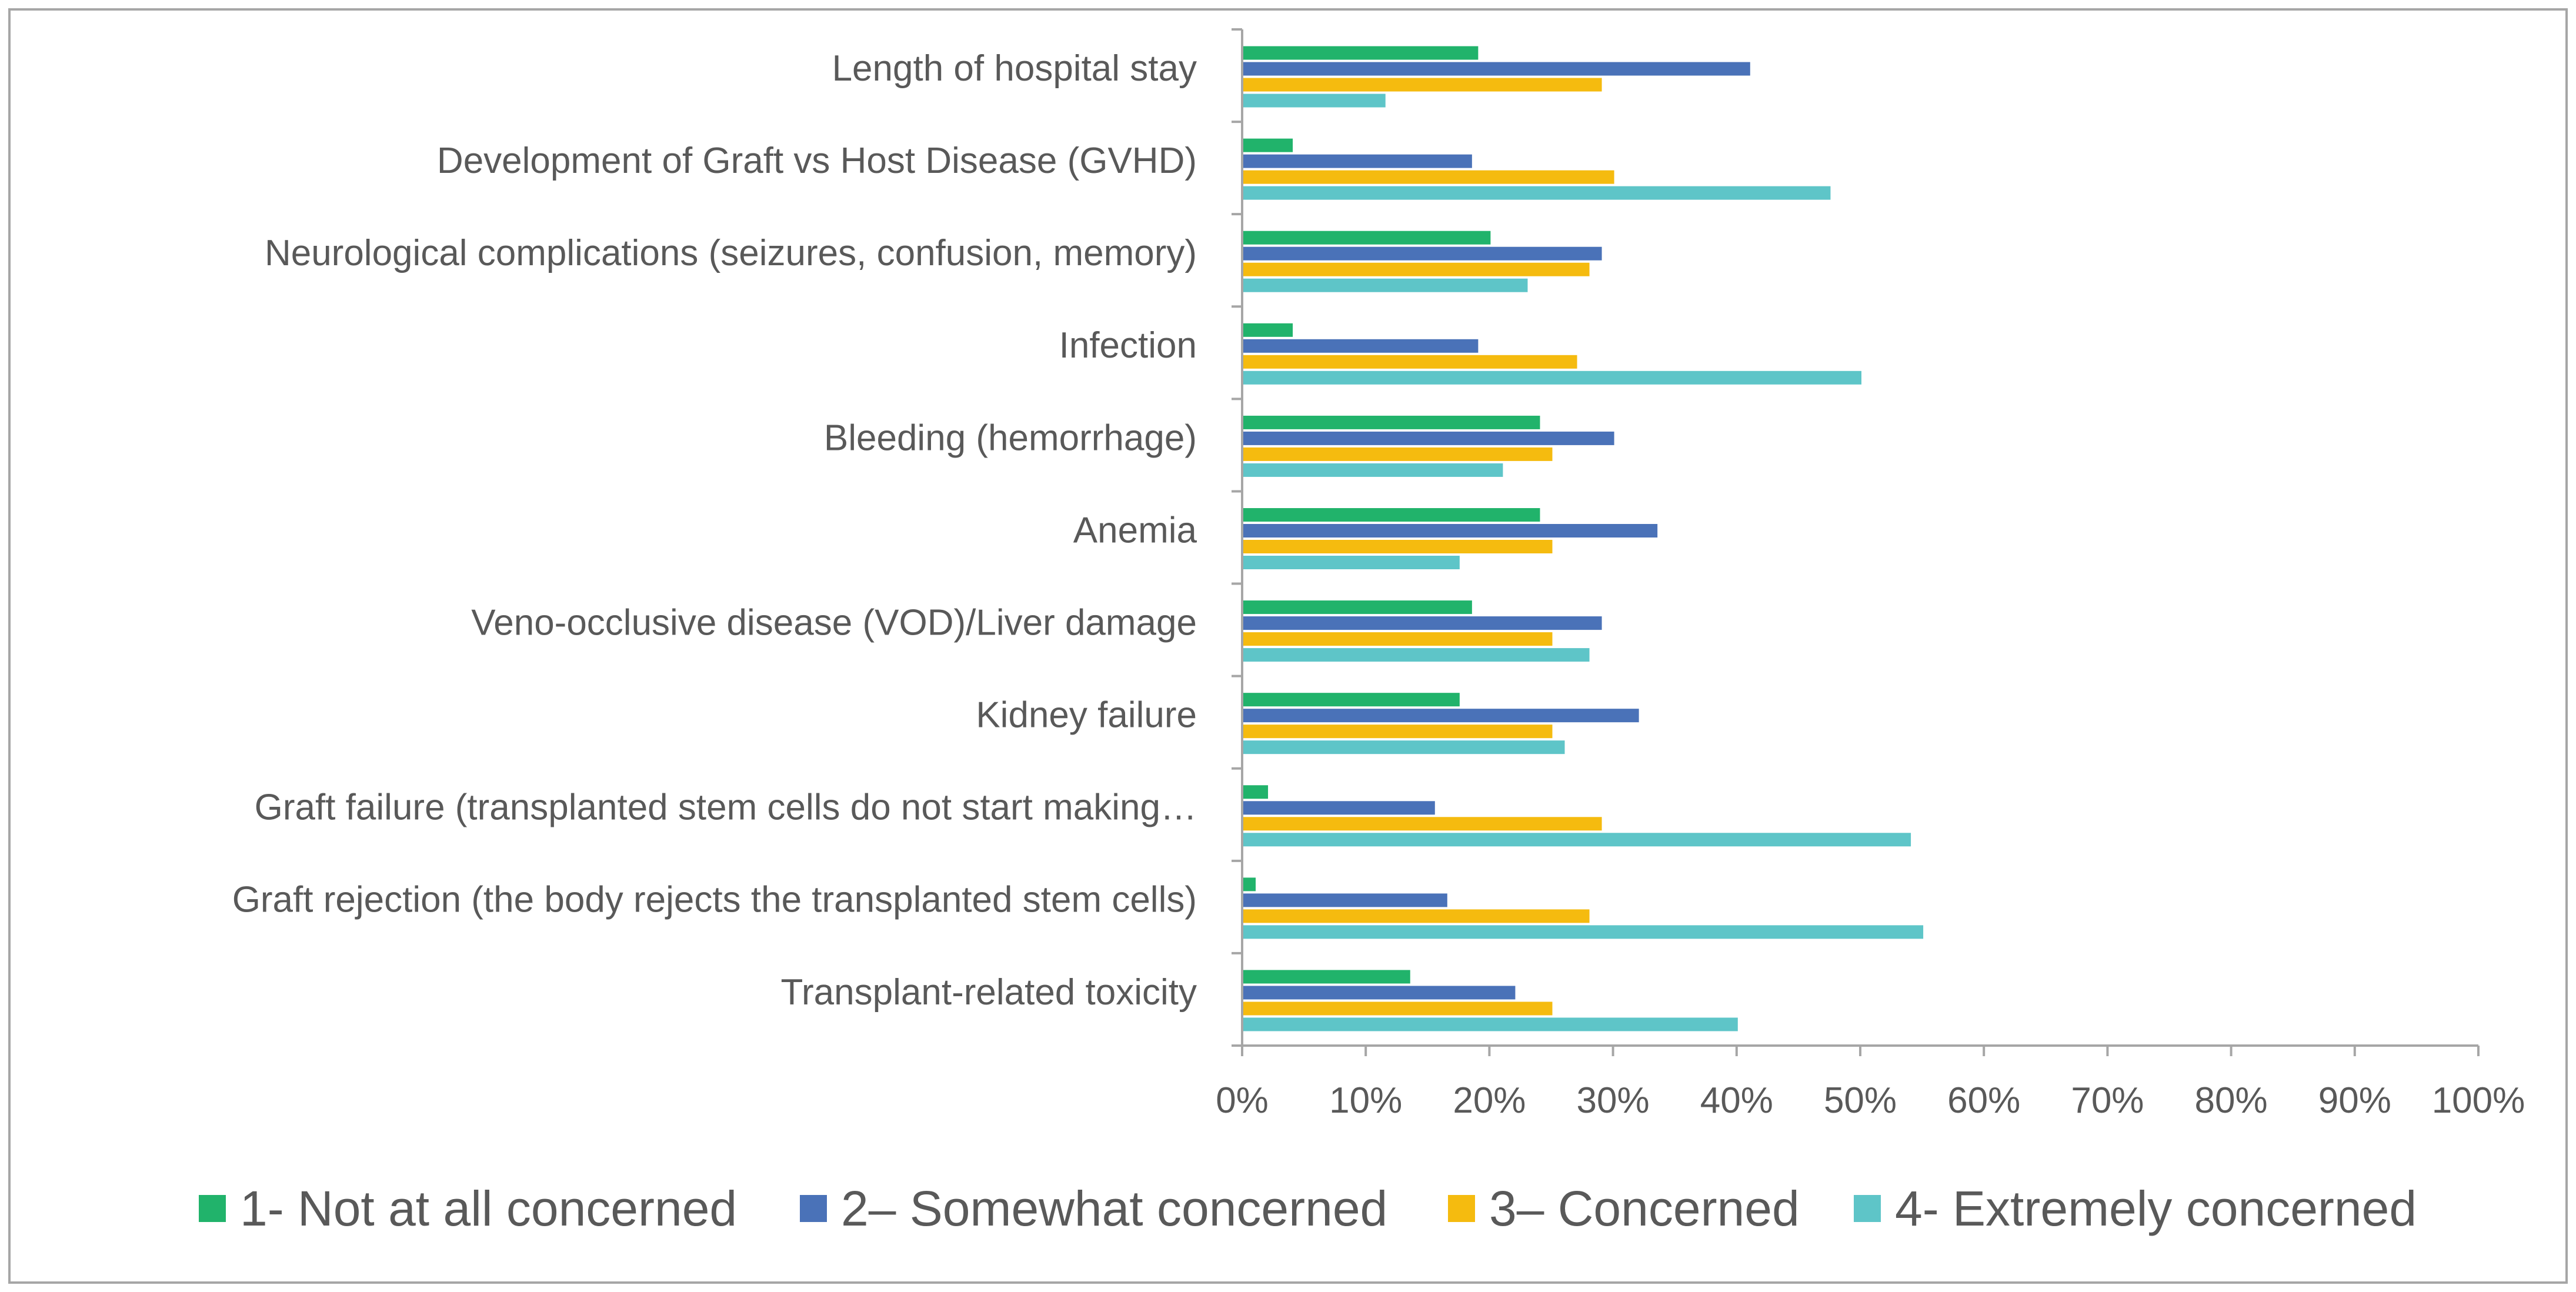 The height and width of the screenshot is (1292, 2576). Describe the element at coordinates (1644, 1209) in the screenshot. I see `legend-label: 3– Concerned` at that location.